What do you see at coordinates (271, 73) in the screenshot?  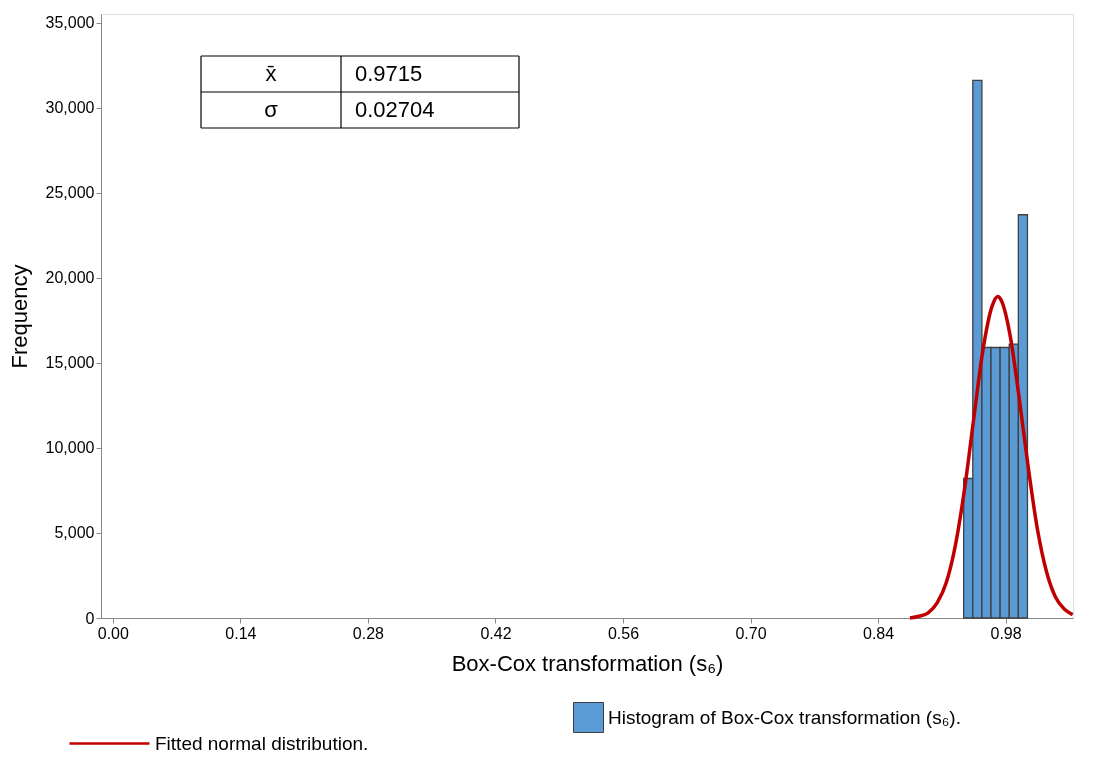 I see `annotation: x̄` at bounding box center [271, 73].